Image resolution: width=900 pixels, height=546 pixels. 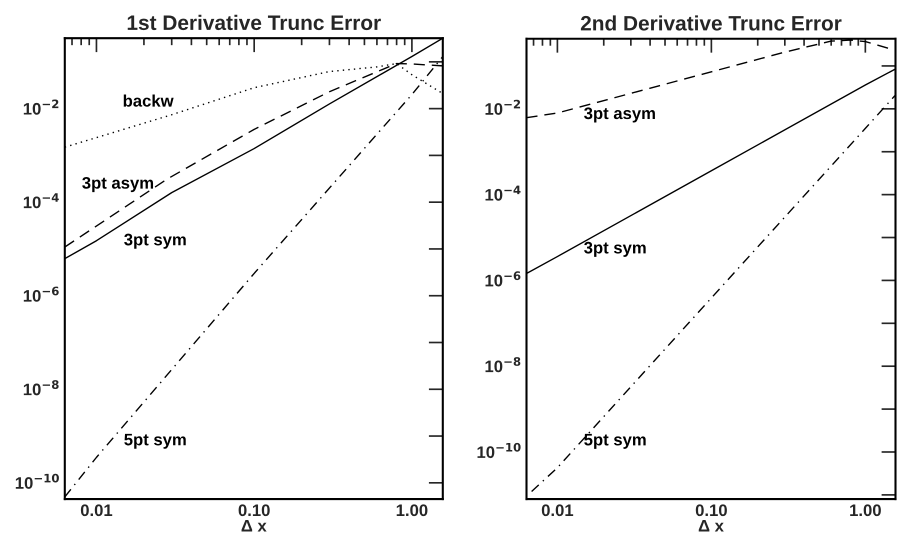 I want to click on chart-title: 1st Derivative Trunc Error, so click(x=254, y=22).